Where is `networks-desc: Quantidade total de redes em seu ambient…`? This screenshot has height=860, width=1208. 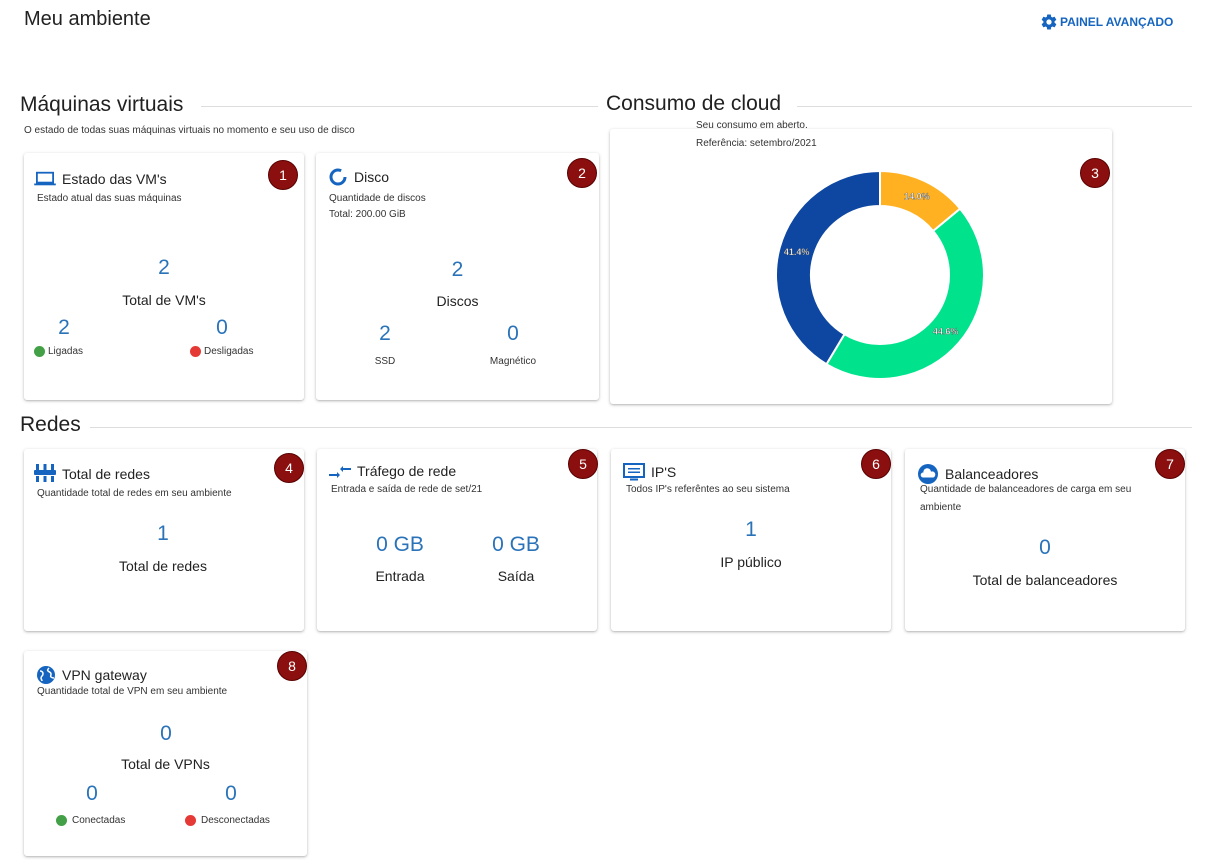 networks-desc: Quantidade total de redes em seu ambient… is located at coordinates (134, 493).